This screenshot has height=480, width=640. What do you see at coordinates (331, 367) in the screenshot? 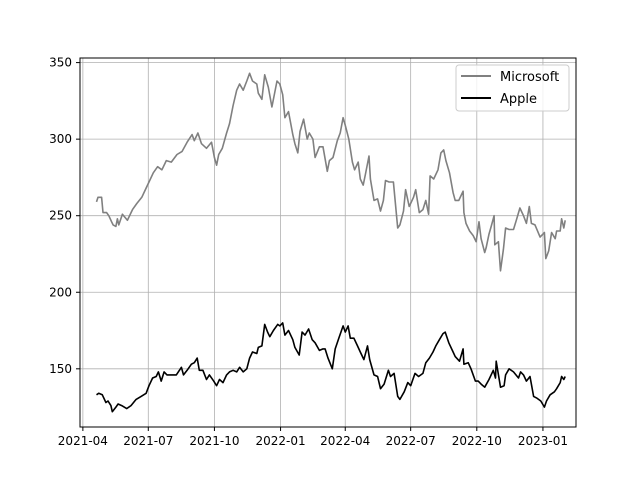
I see `series-line-apple` at bounding box center [331, 367].